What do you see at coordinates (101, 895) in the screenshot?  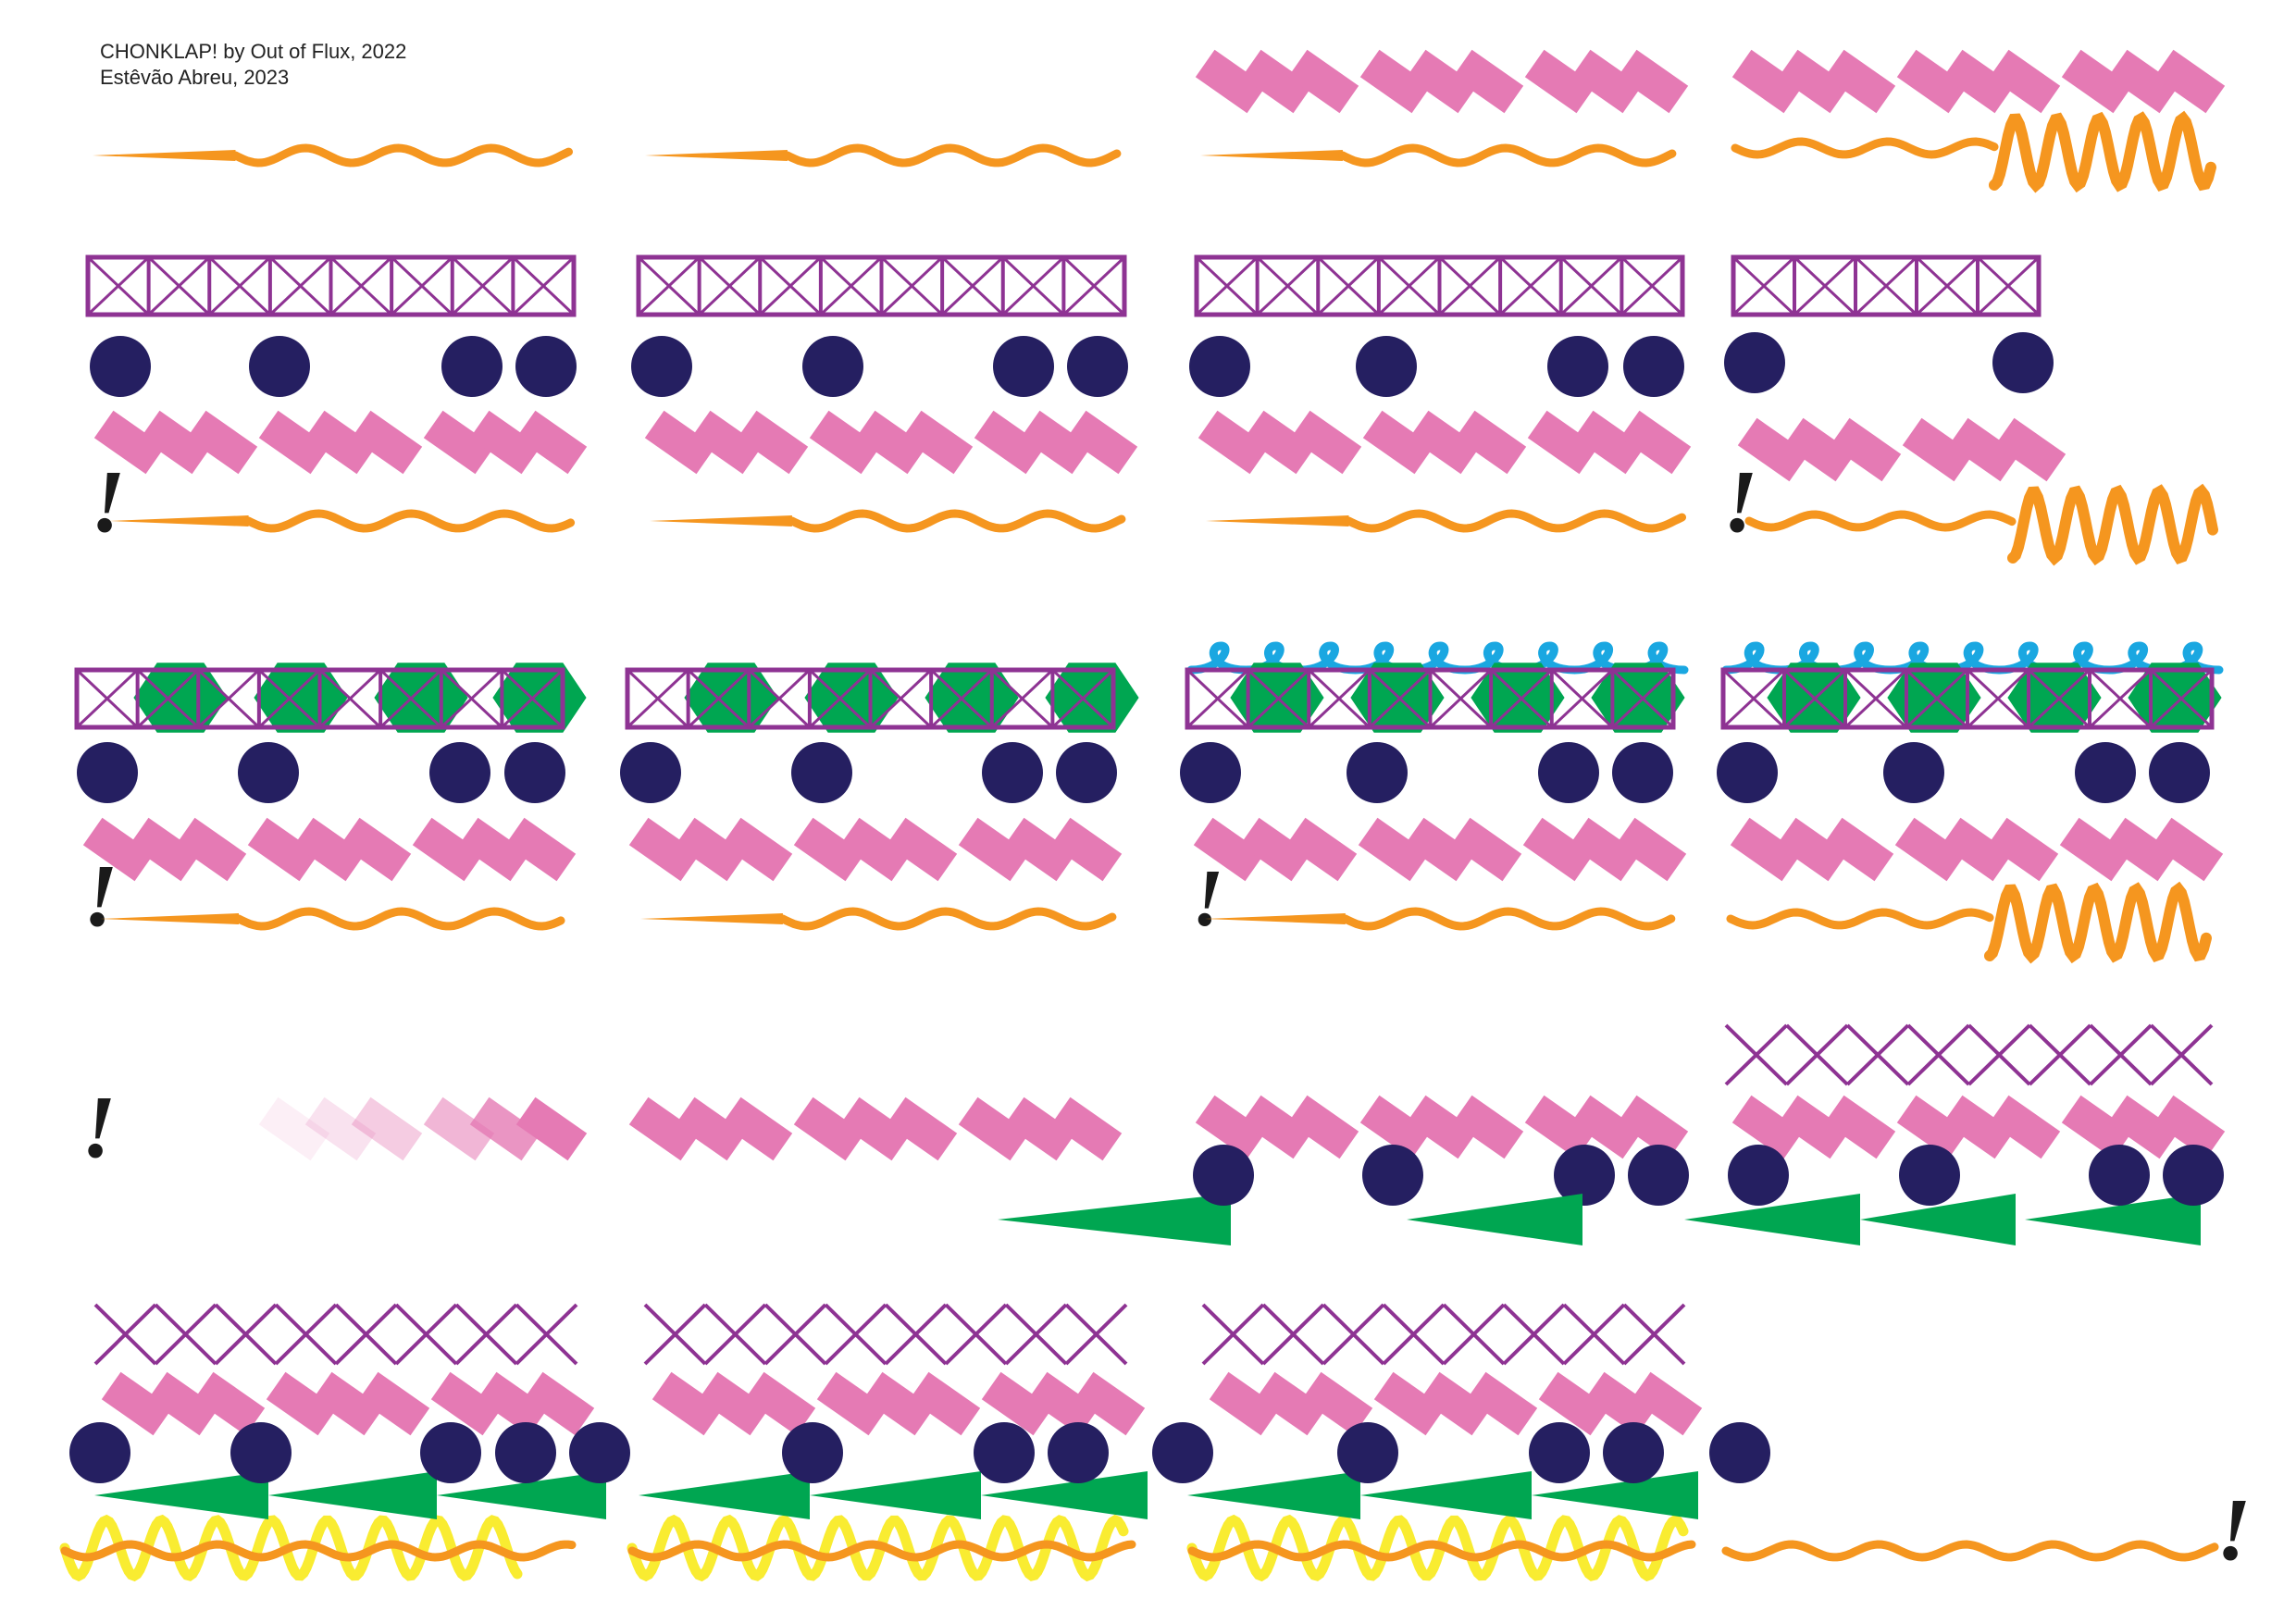 I see `exclamation-icon: !` at bounding box center [101, 895].